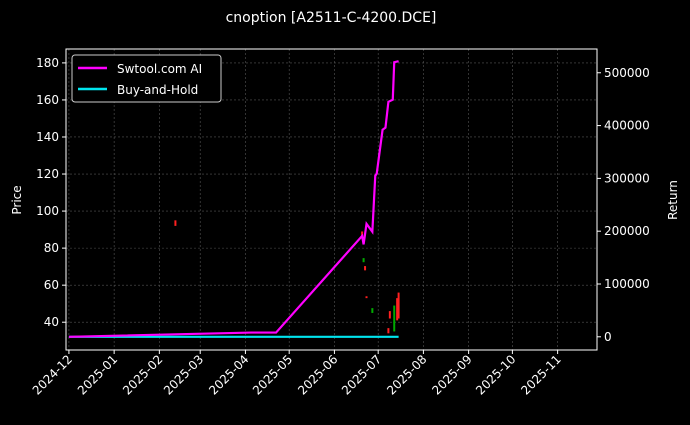 This screenshot has width=690, height=425. Describe the element at coordinates (331, 18) in the screenshot. I see `chart-title: cnoption [A2511-C-4200.DCE]` at that location.